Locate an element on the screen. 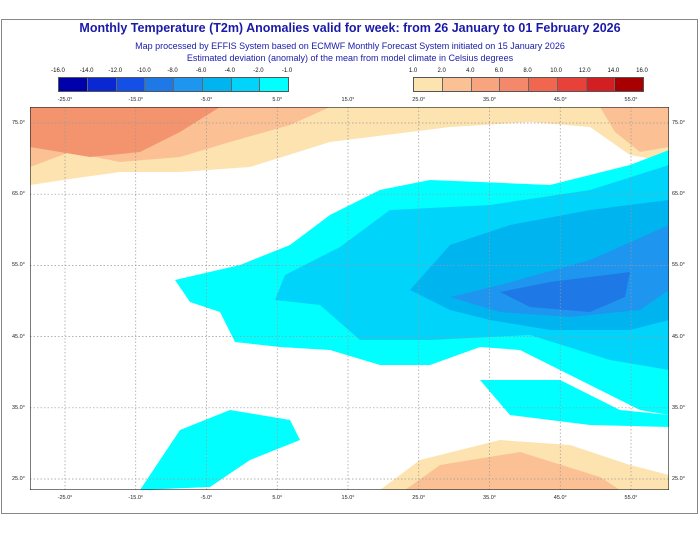 The width and height of the screenshot is (700, 533). anomaly-region-cold-mideast is located at coordinates (574, 403).